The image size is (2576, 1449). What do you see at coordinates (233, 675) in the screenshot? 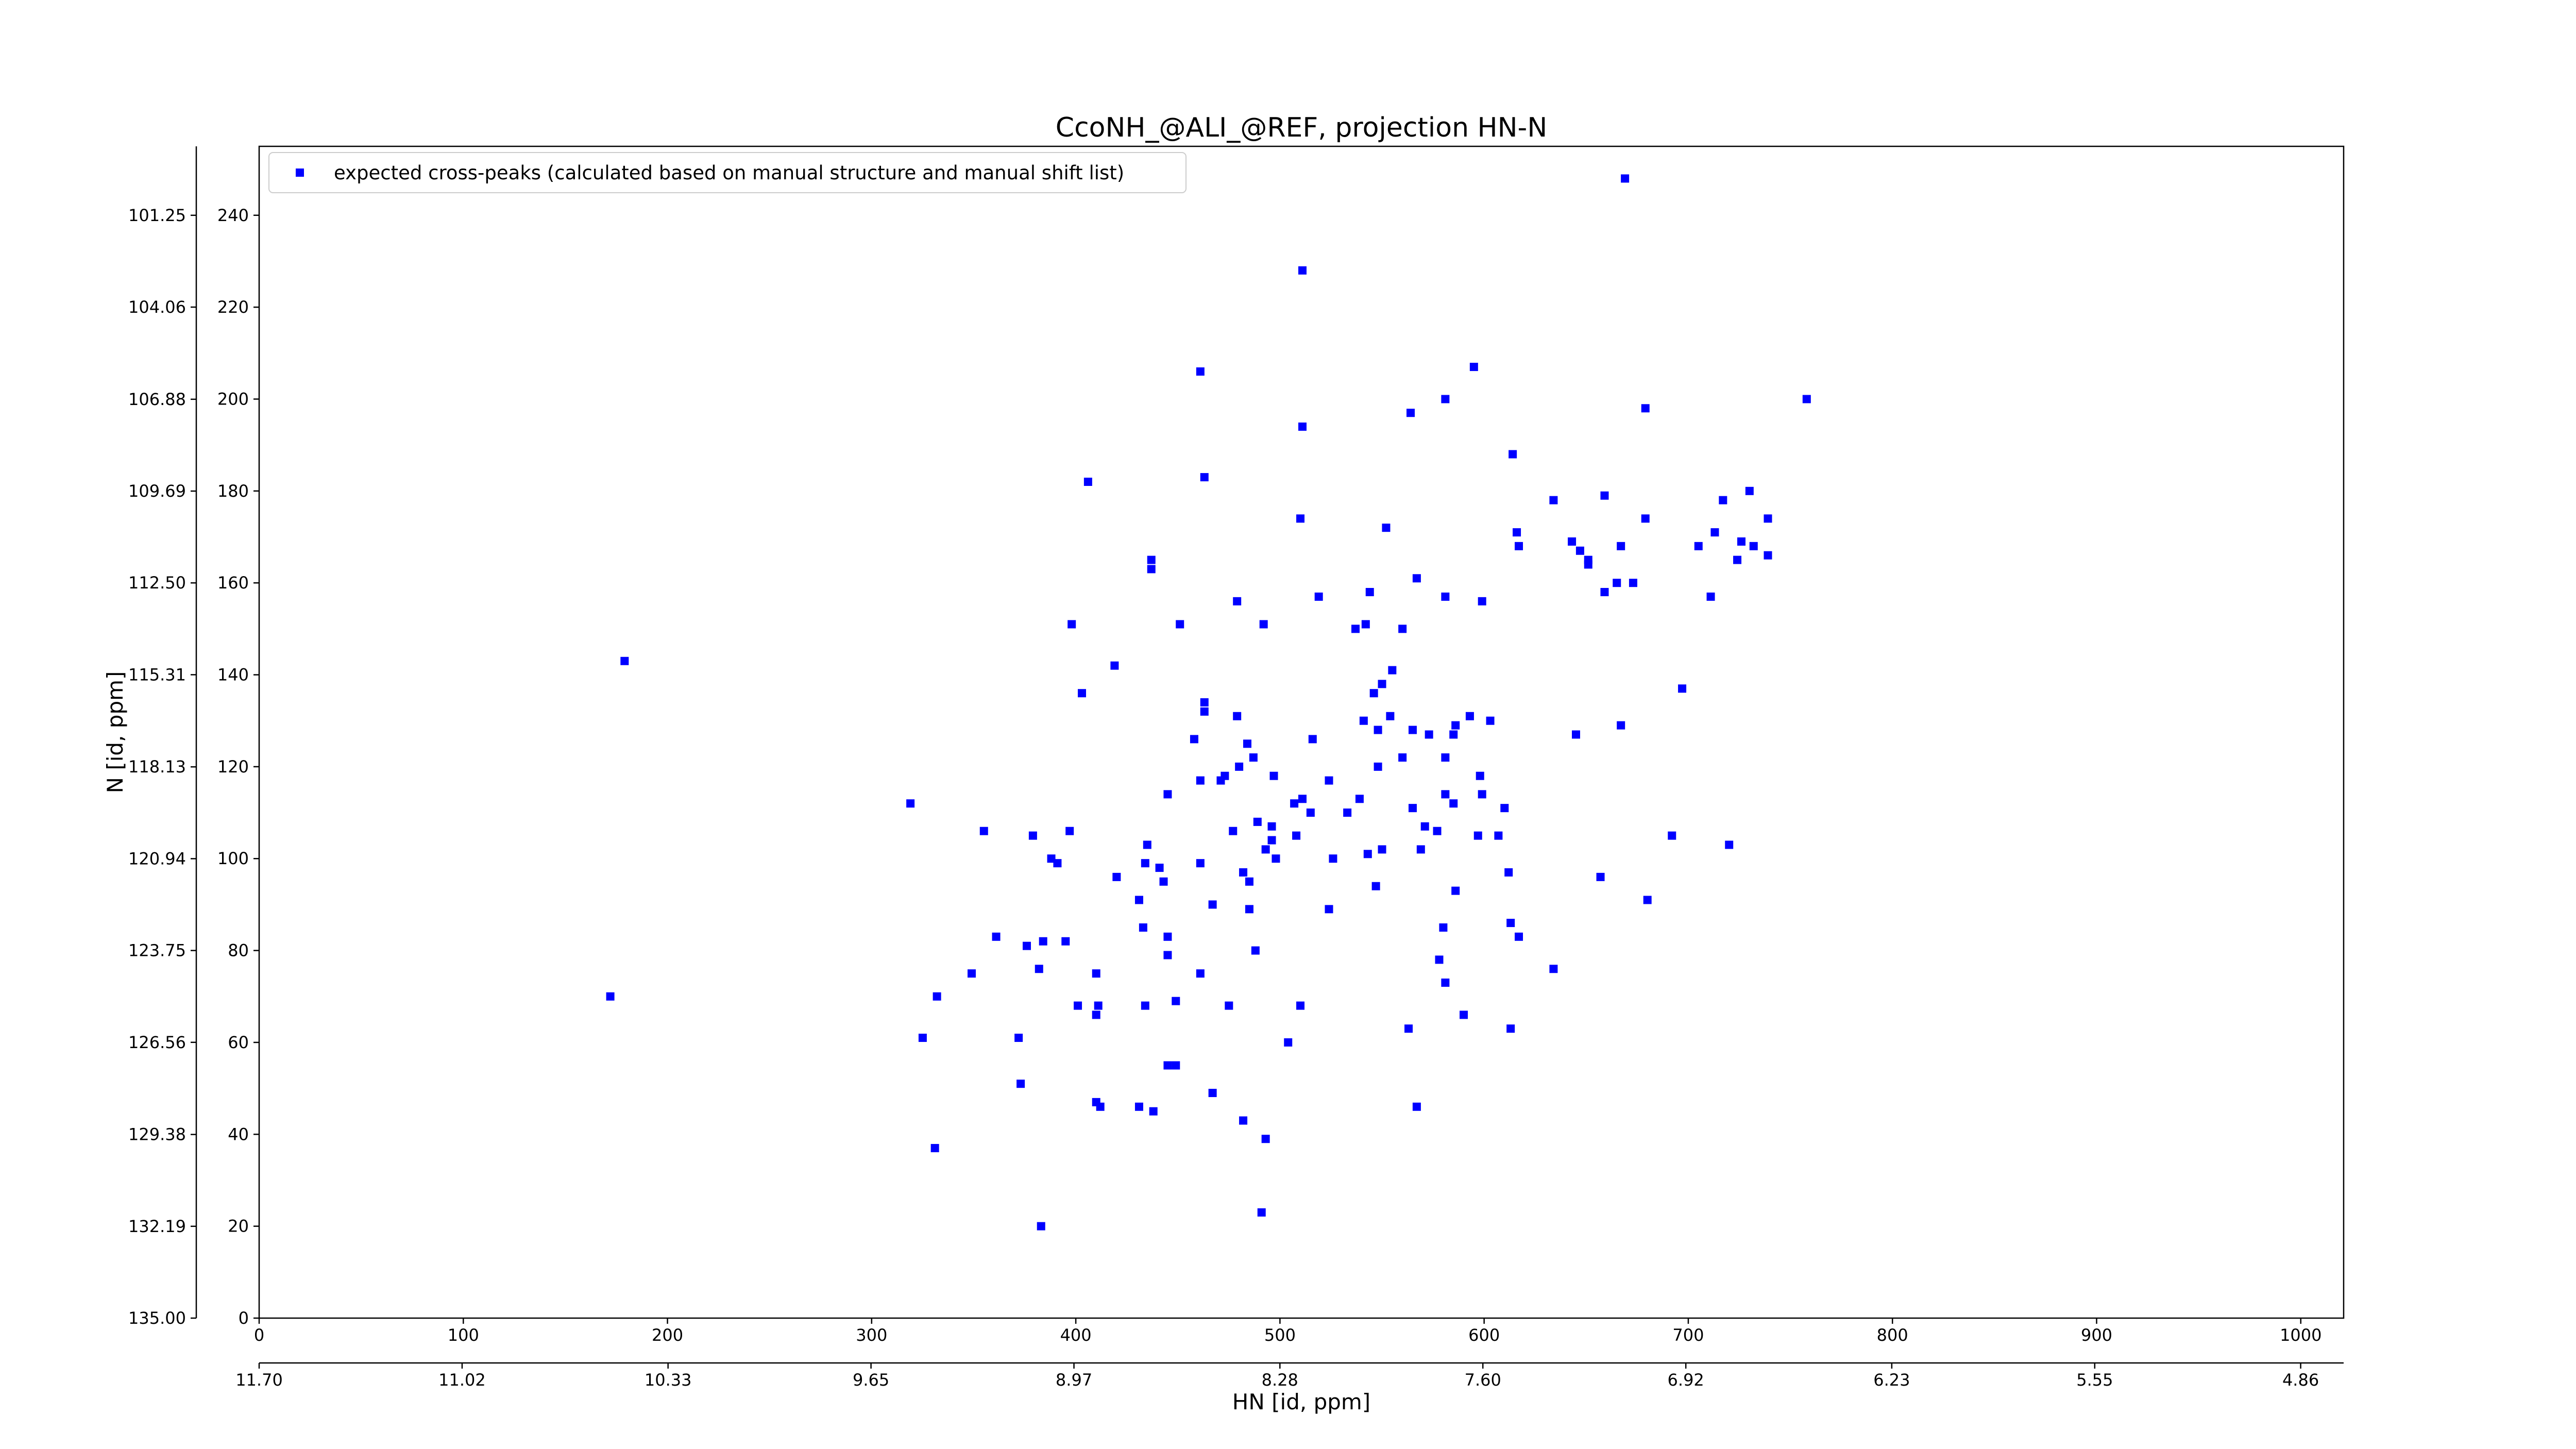
I see `y-tick-label: 140` at bounding box center [233, 675].